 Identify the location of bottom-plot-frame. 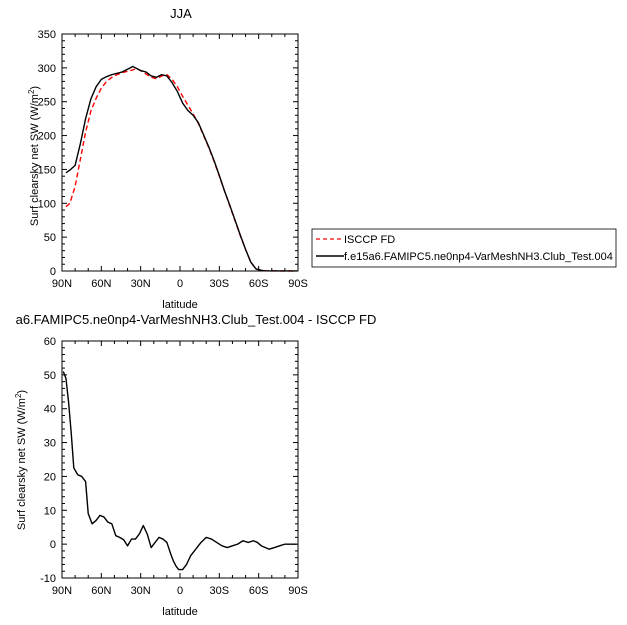
(180, 459).